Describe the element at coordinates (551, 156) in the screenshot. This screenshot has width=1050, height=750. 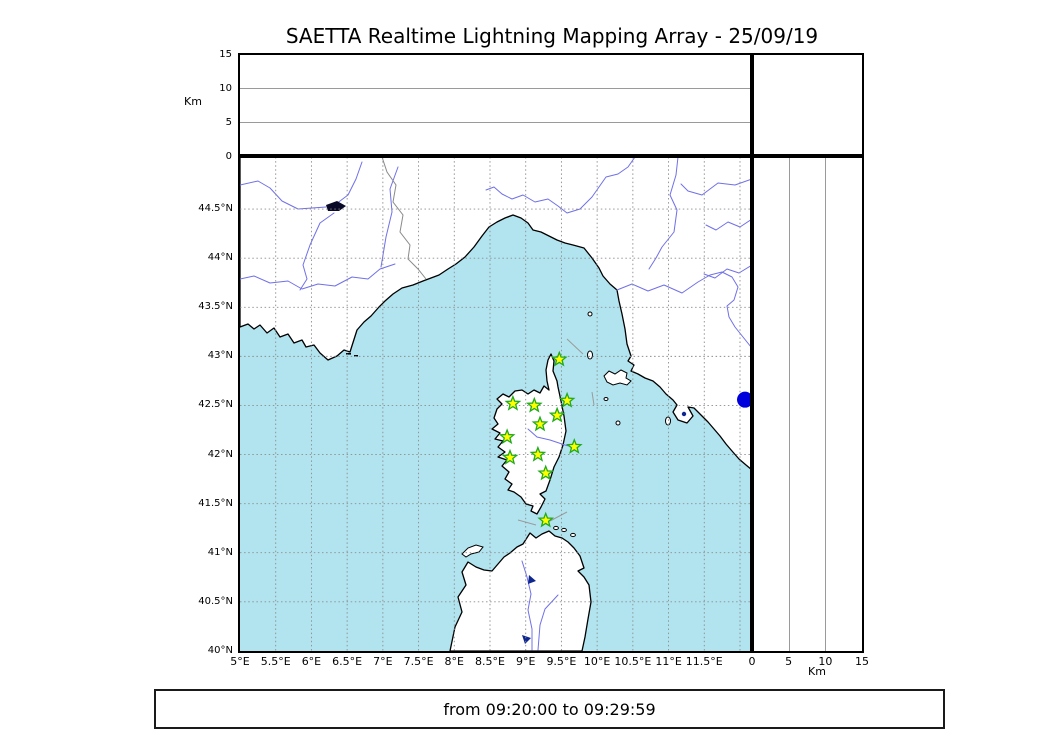
I see `panel-separator-horizontal` at that location.